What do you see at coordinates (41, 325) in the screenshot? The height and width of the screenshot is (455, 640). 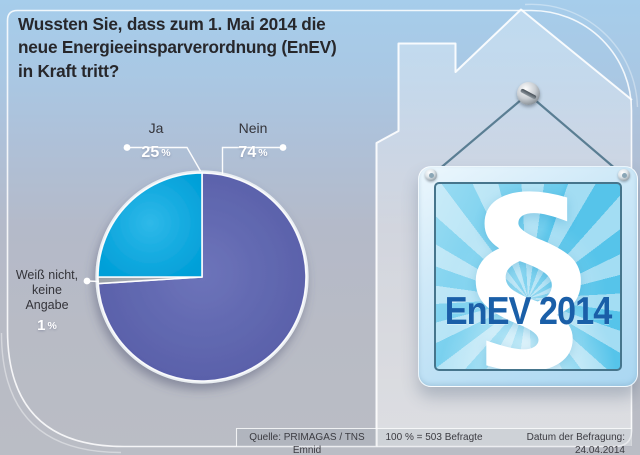 I see `callout-weiss-number: 1` at bounding box center [41, 325].